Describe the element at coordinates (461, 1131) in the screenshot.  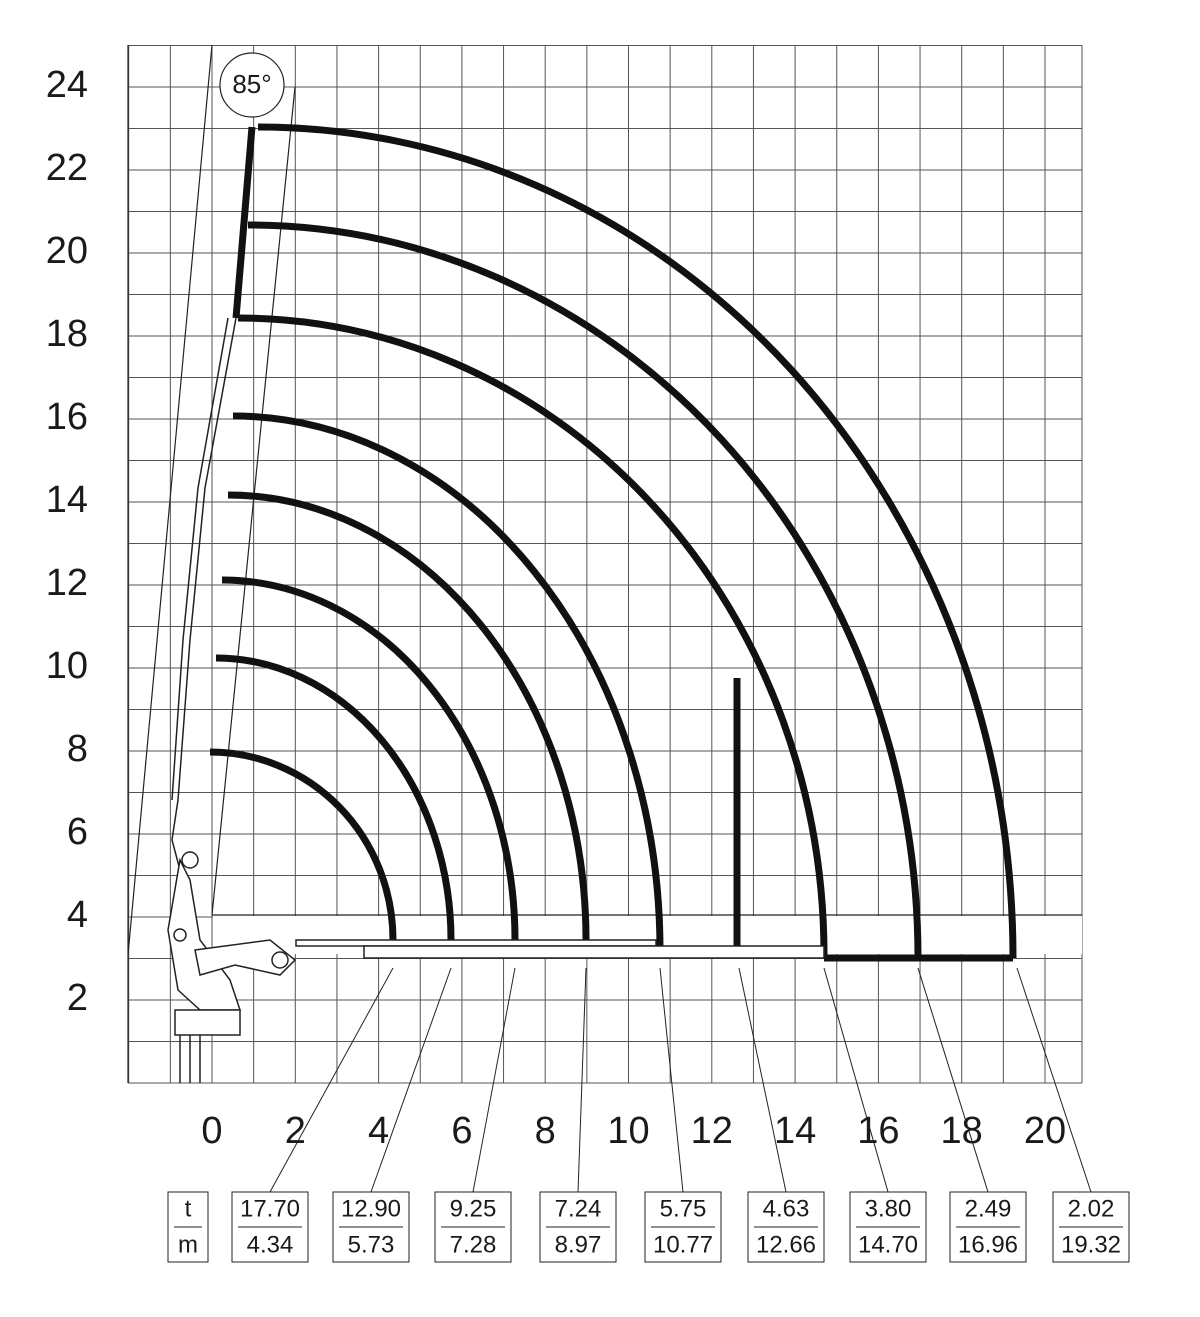
I see `x-tick-label: 6` at that location.